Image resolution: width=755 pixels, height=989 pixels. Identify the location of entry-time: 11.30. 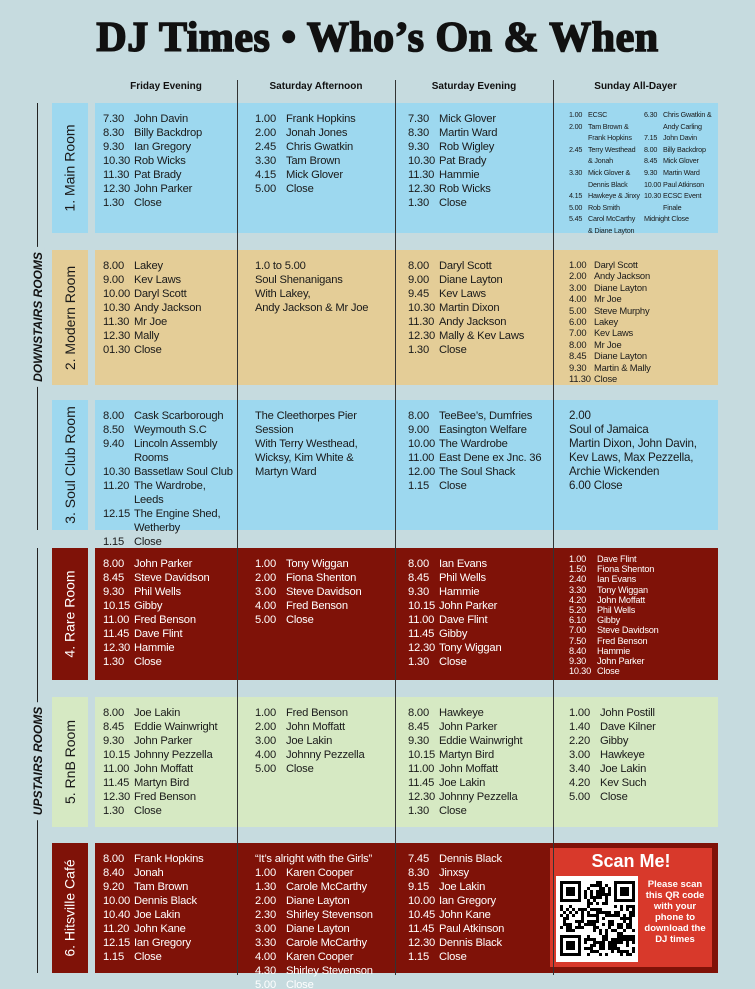
(421, 175).